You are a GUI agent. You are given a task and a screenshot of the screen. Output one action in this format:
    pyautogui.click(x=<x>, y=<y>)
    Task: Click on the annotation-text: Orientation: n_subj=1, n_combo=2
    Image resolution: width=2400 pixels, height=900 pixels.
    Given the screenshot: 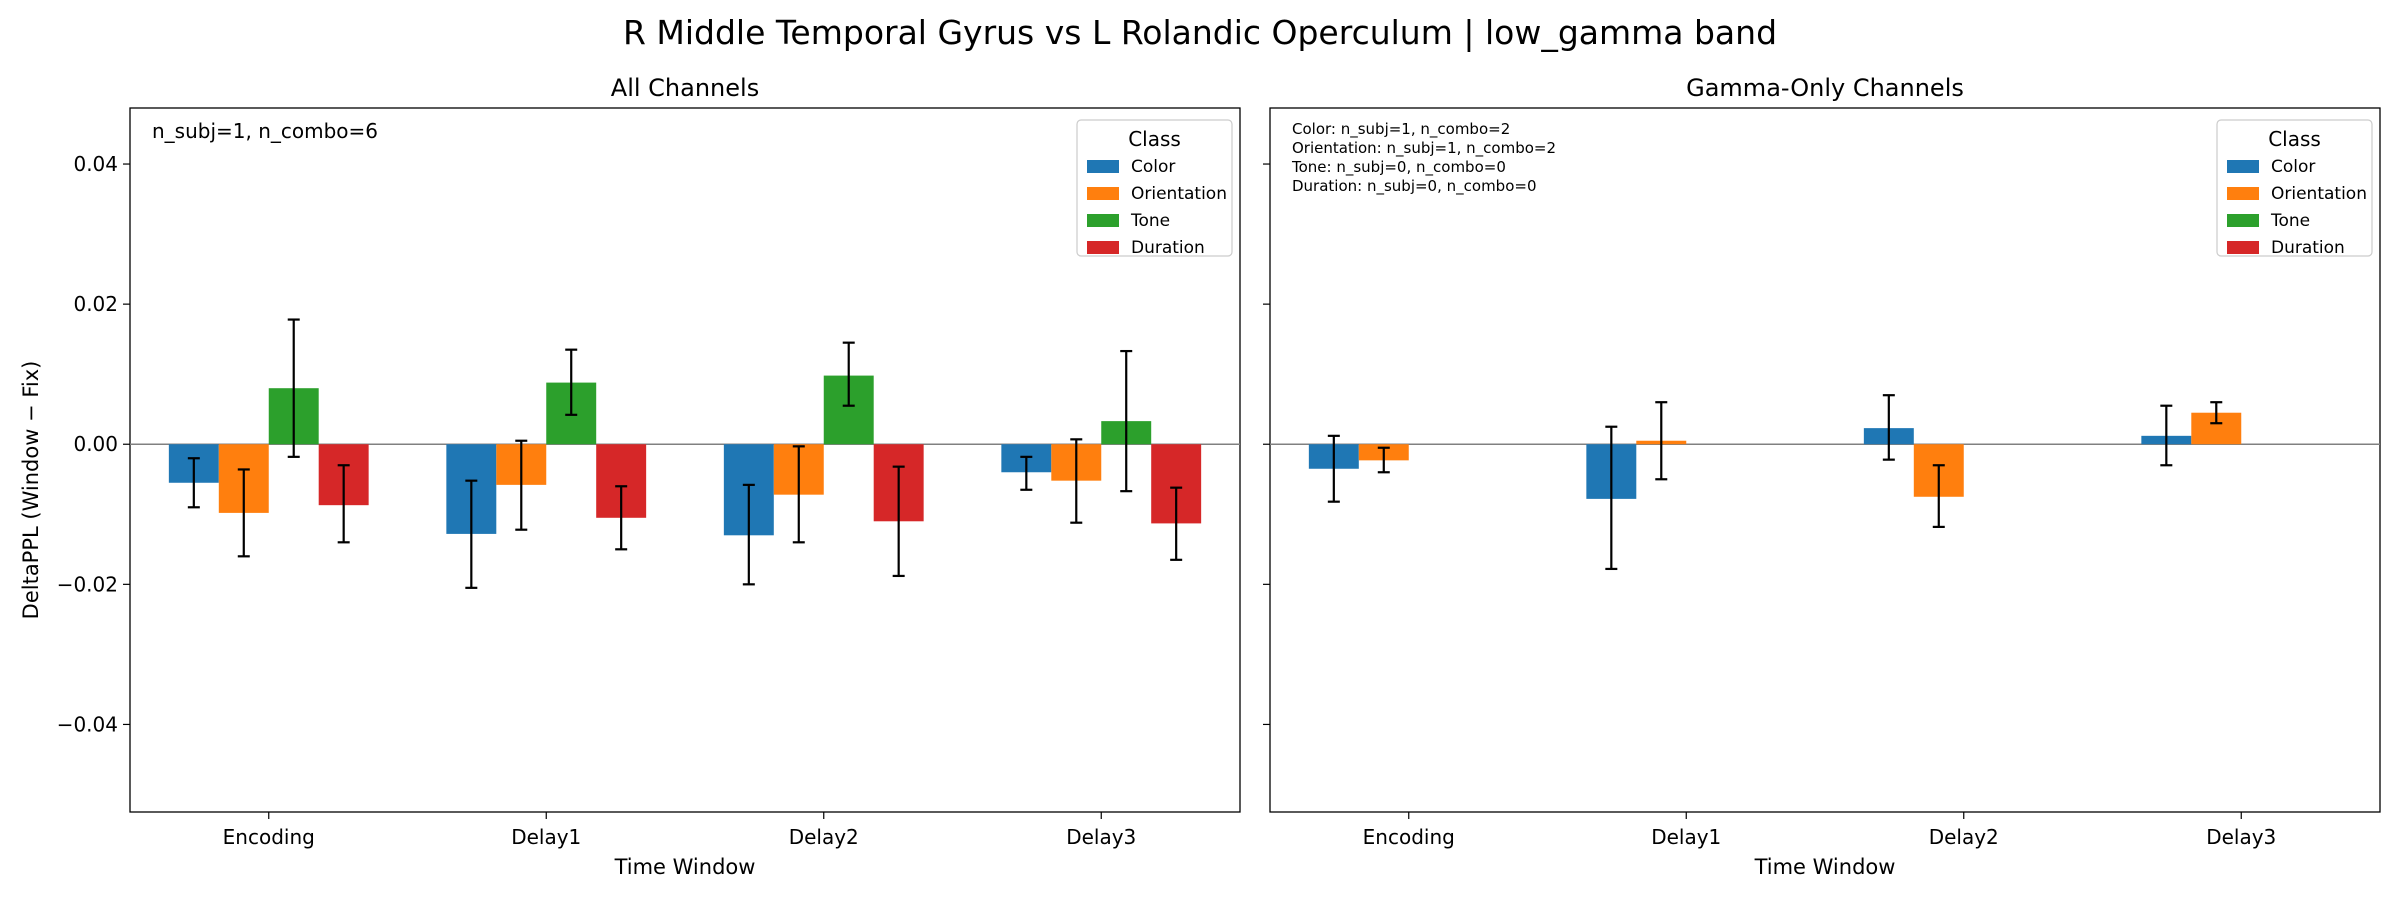 What is the action you would take?
    pyautogui.click(x=1424, y=148)
    